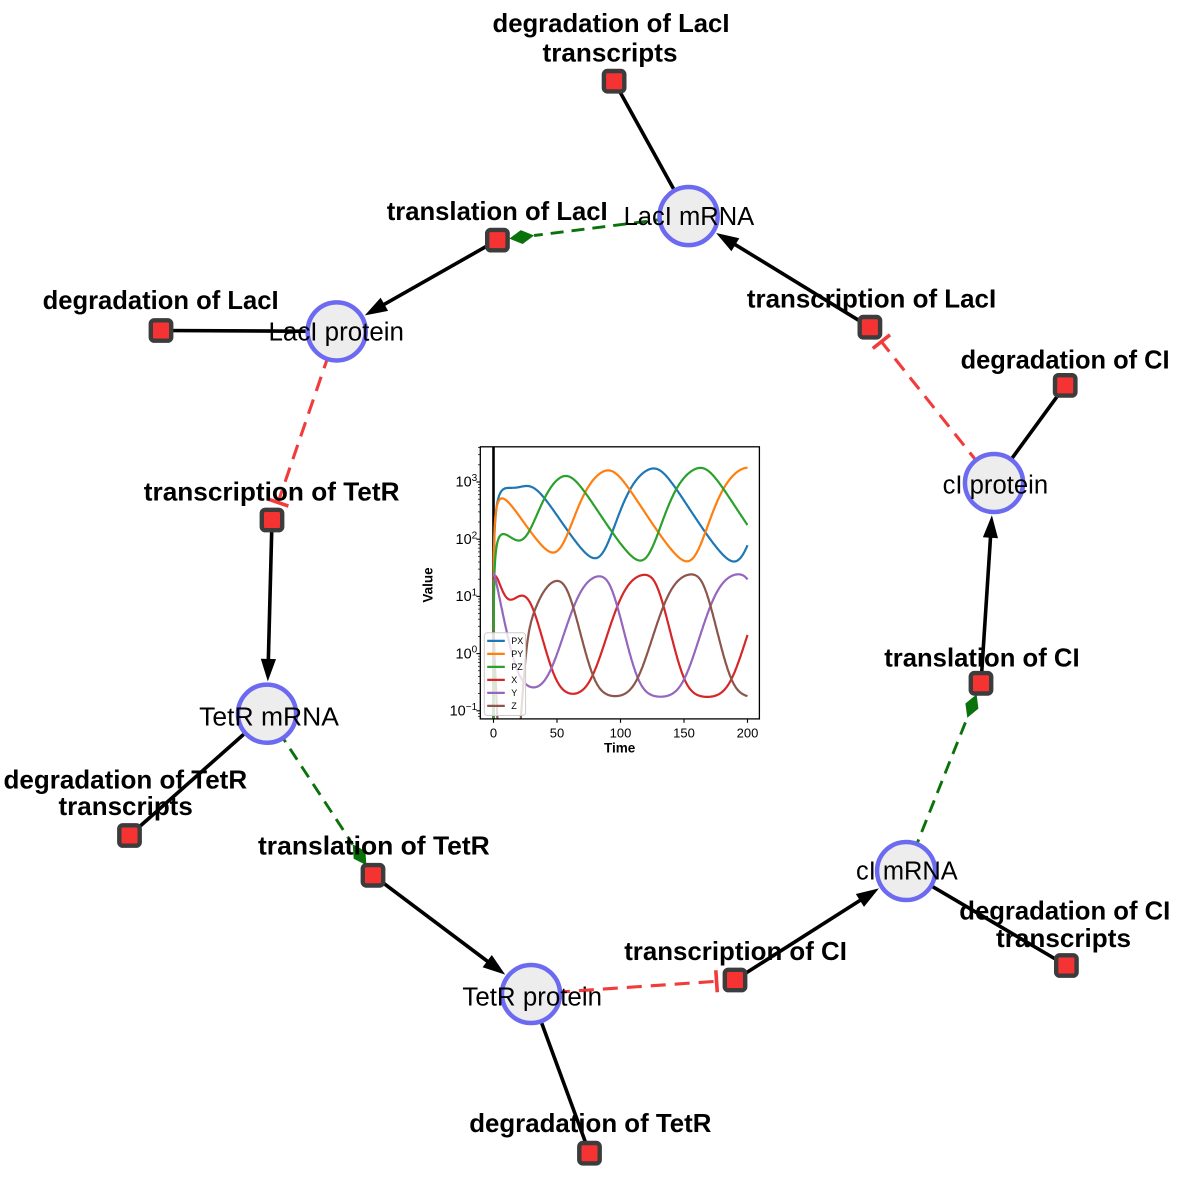 The image size is (1189, 1200). Describe the element at coordinates (517, 654) in the screenshot. I see `svg-text: PY` at that location.